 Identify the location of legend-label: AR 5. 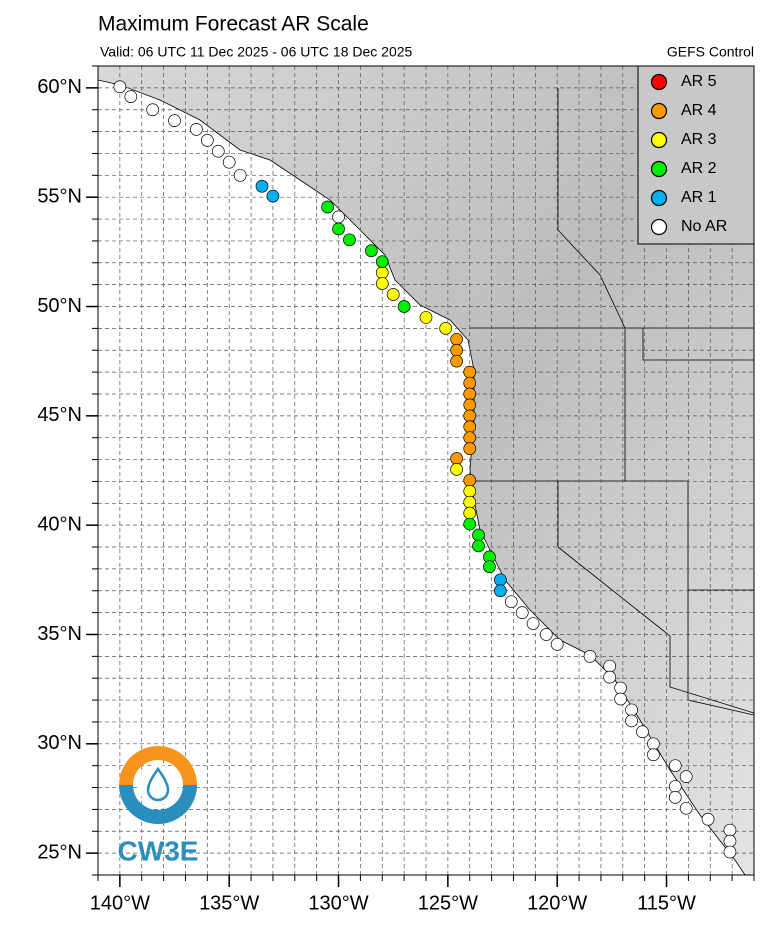
(699, 81).